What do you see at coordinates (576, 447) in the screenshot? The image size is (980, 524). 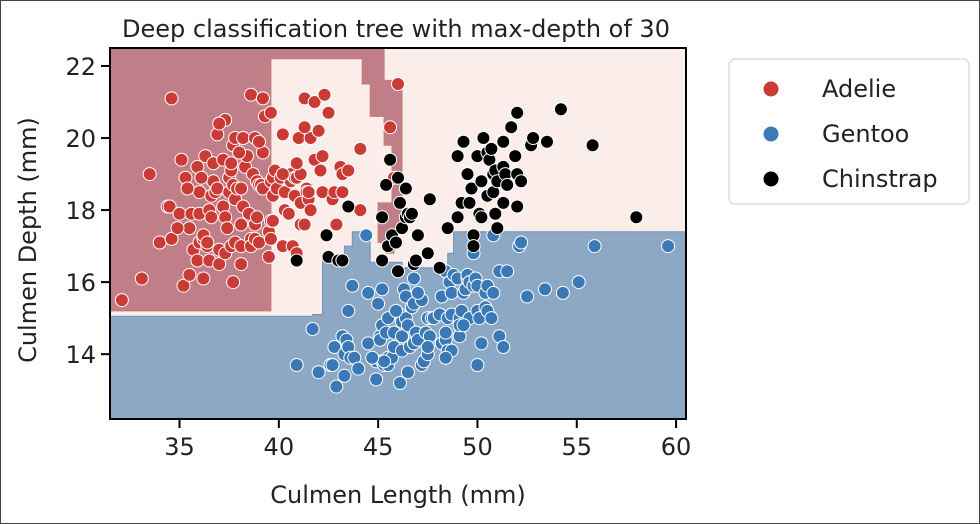 I see `x-tick-label: 55` at bounding box center [576, 447].